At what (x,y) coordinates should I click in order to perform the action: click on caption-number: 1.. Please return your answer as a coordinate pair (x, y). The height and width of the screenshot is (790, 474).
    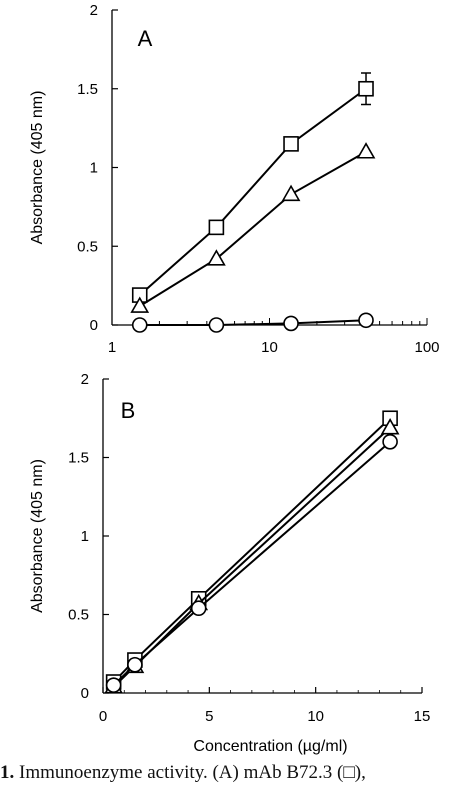
    Looking at the image, I should click on (7, 772).